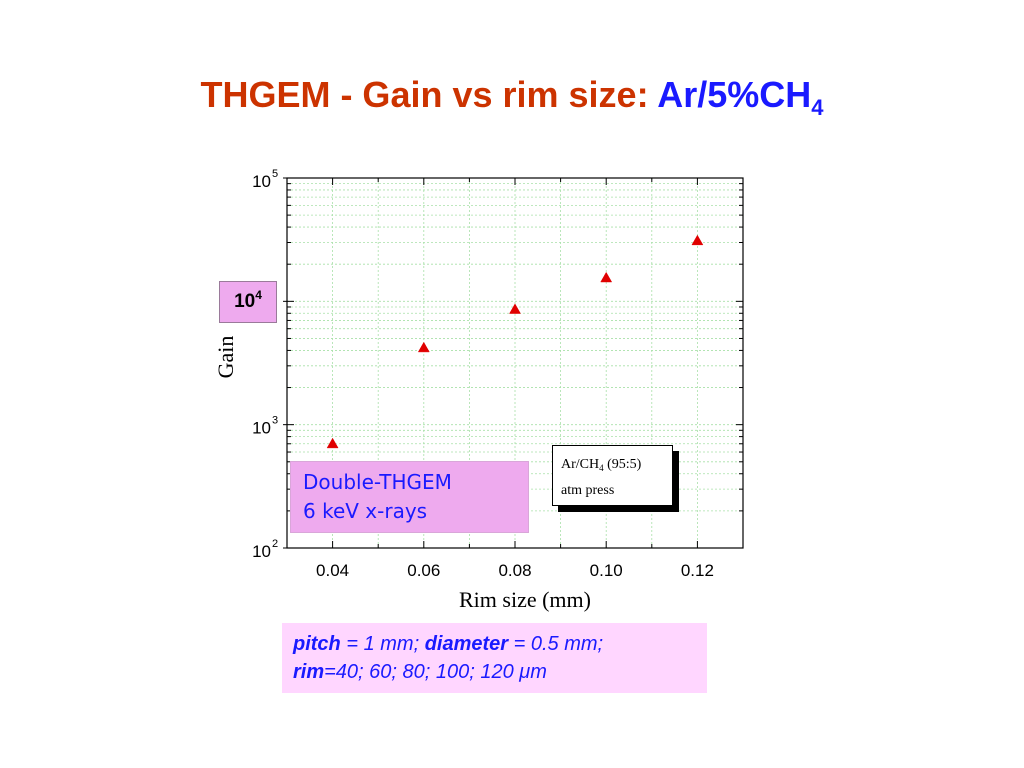 The image size is (1024, 768). What do you see at coordinates (275, 544) in the screenshot?
I see `y-tick-label-exponent: 2` at bounding box center [275, 544].